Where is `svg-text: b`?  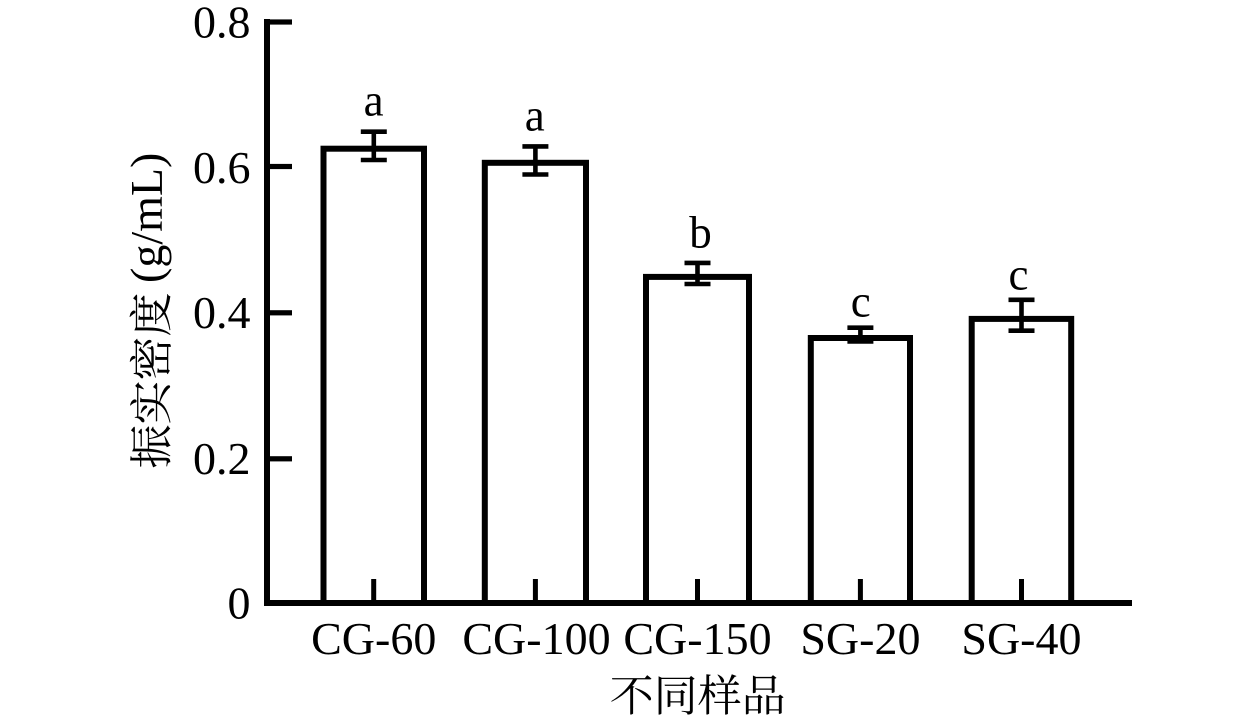
svg-text: b is located at coordinates (700, 233).